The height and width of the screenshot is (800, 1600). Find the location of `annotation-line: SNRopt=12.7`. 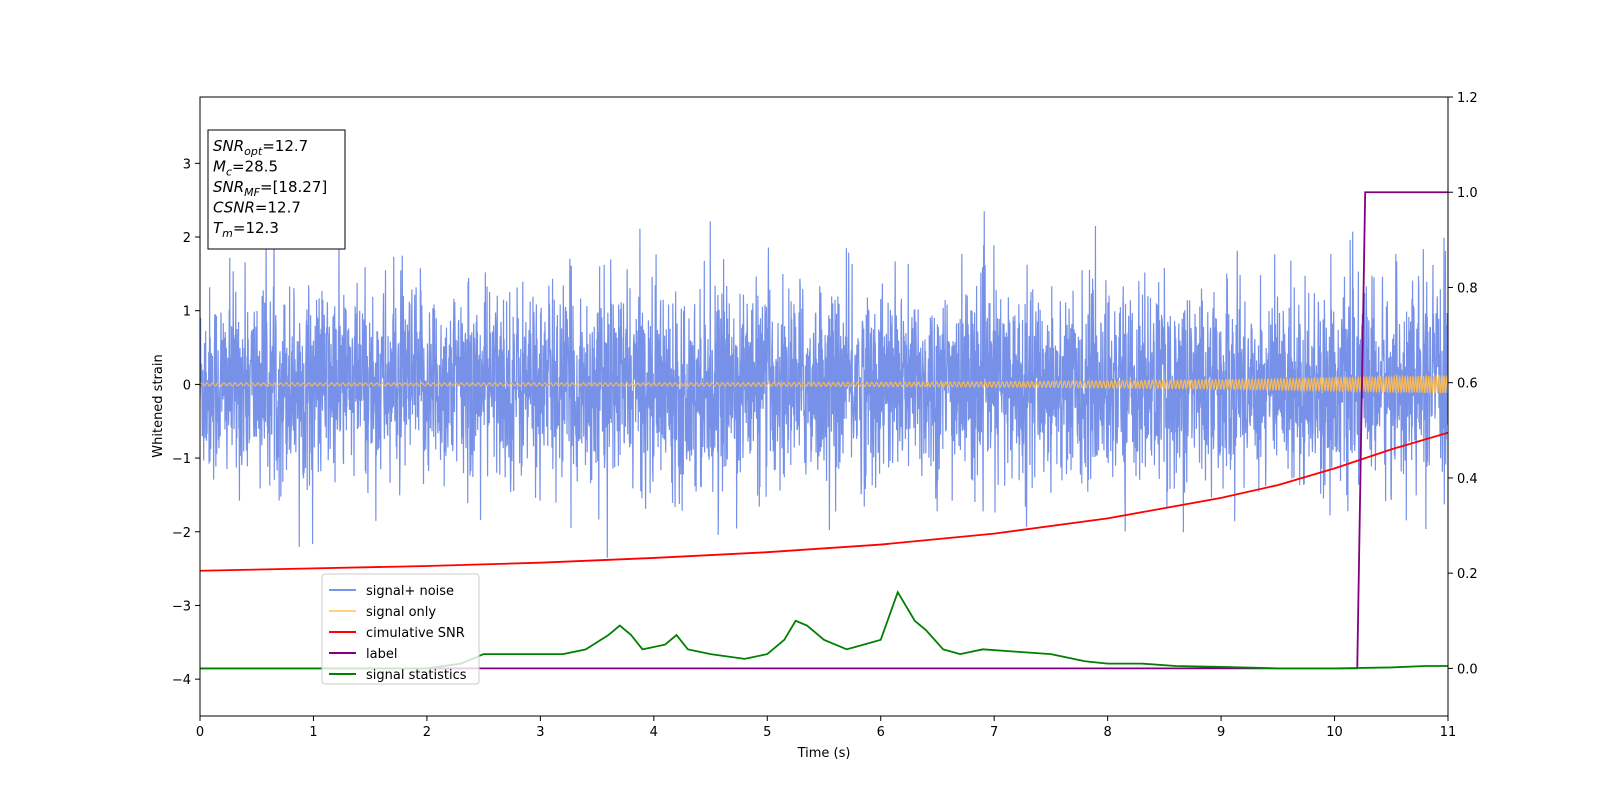

annotation-line: SNRopt=12.7 is located at coordinates (260, 147).